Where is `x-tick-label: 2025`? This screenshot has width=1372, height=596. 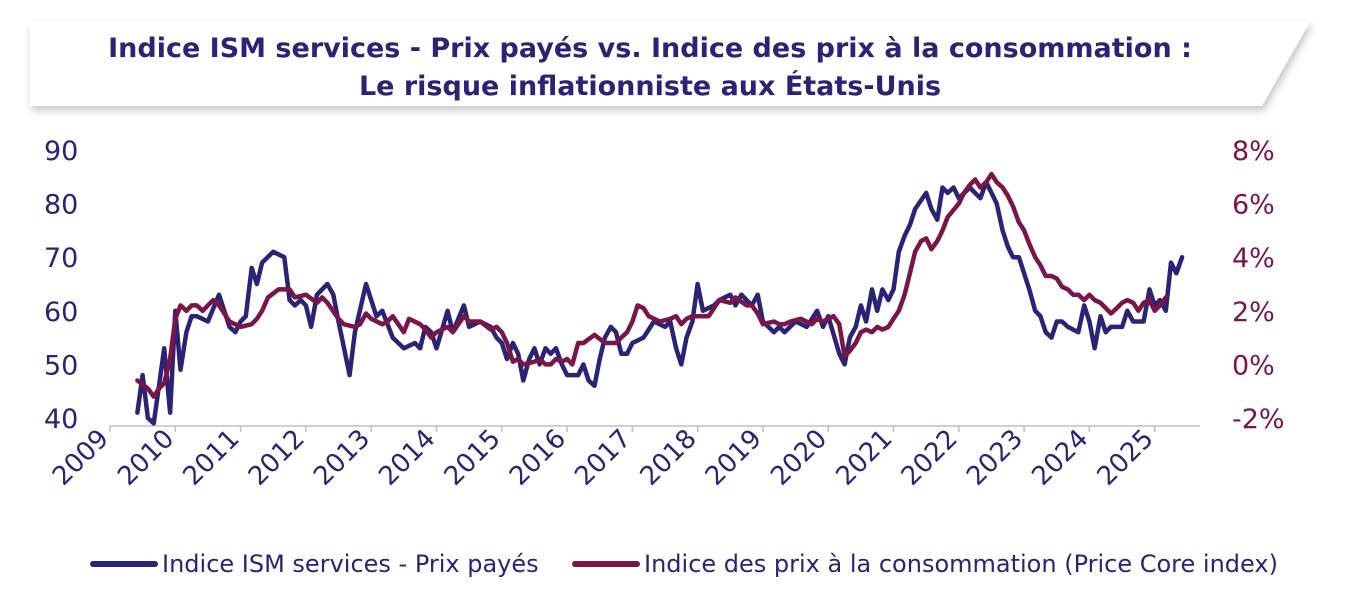 x-tick-label: 2025 is located at coordinates (1126, 458).